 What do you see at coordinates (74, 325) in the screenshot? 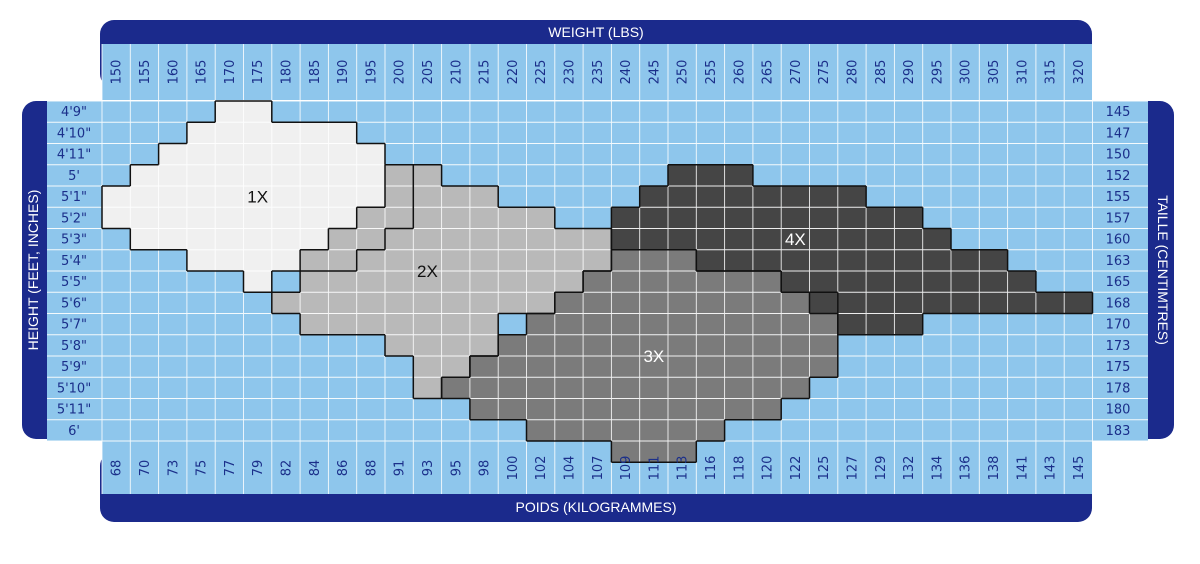
I see `tick-height-ft: 5'7"` at bounding box center [74, 325].